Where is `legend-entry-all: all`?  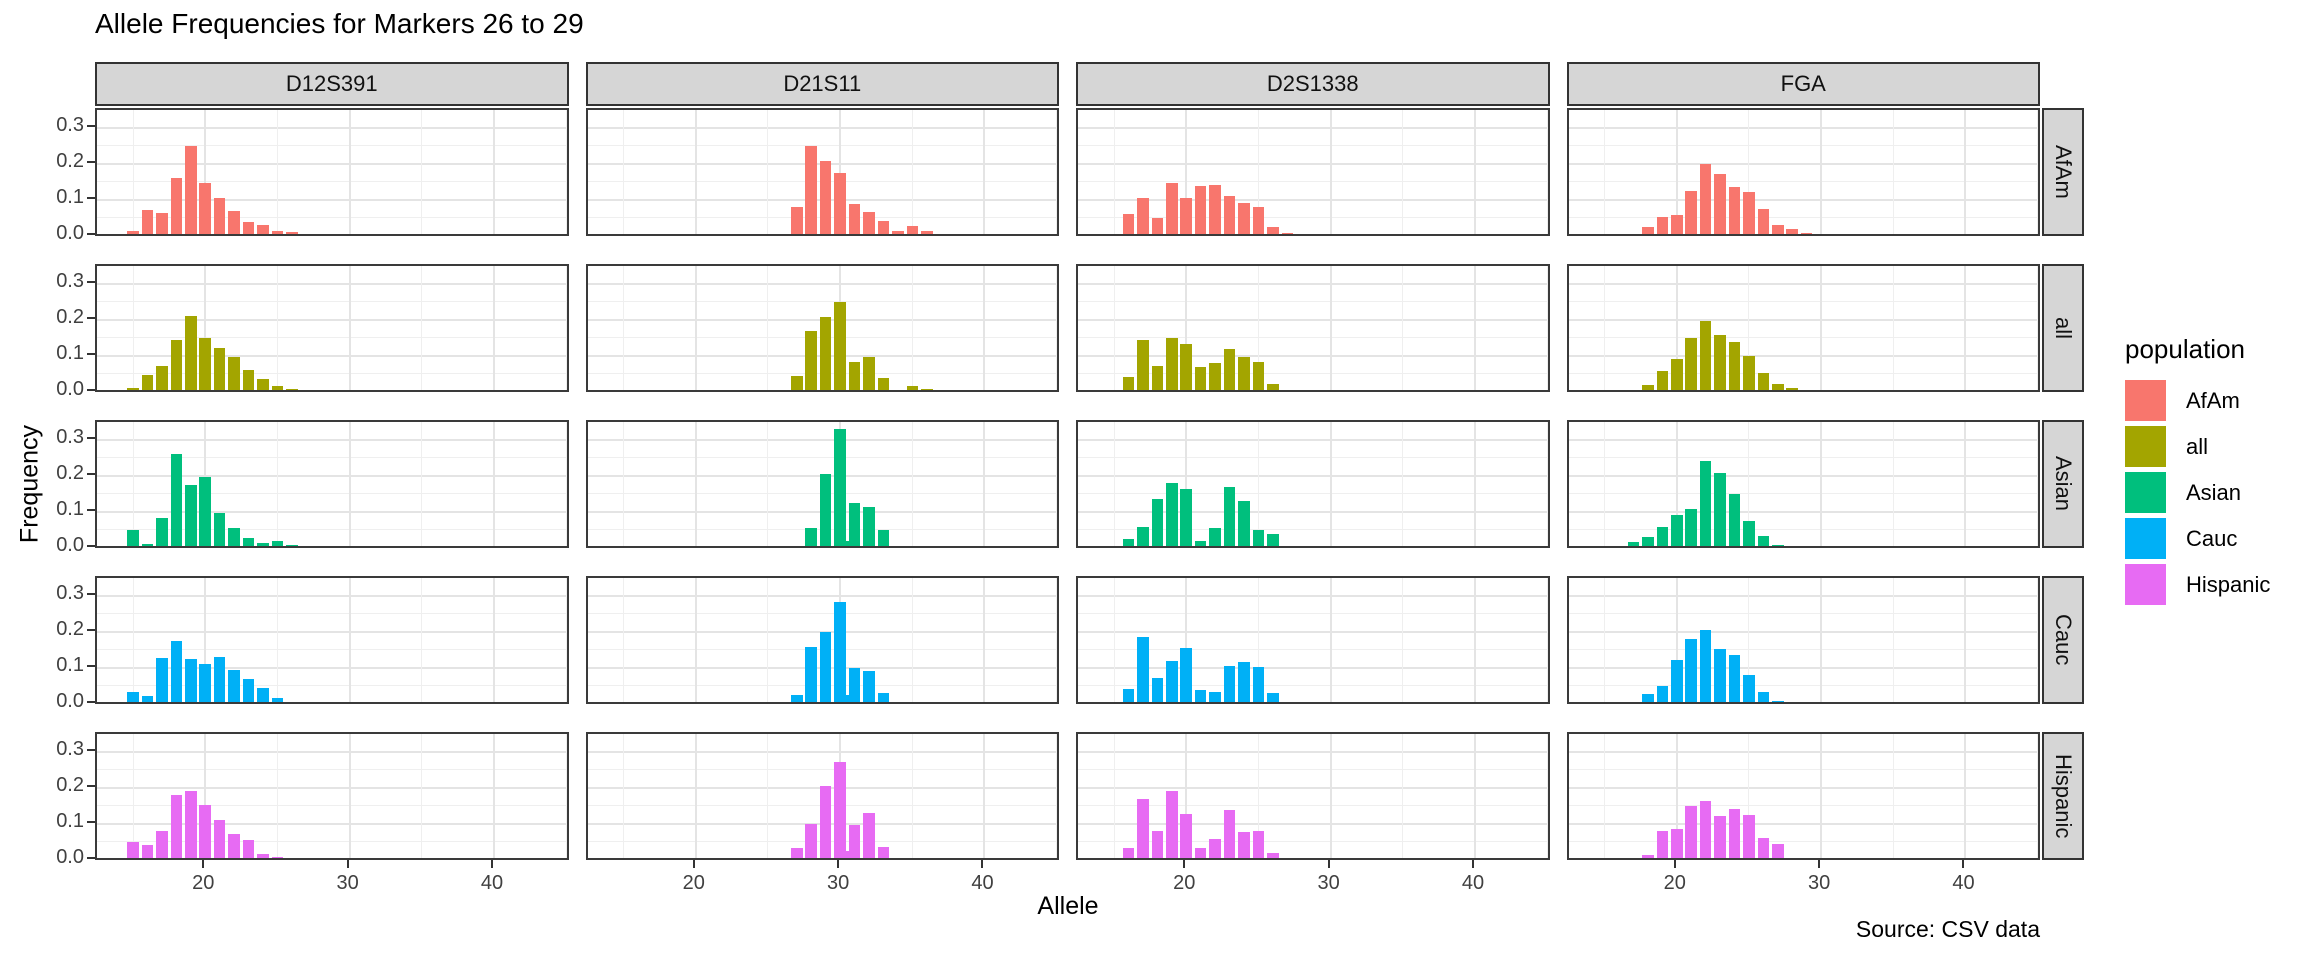
legend-entry-all: all is located at coordinates (2214, 446).